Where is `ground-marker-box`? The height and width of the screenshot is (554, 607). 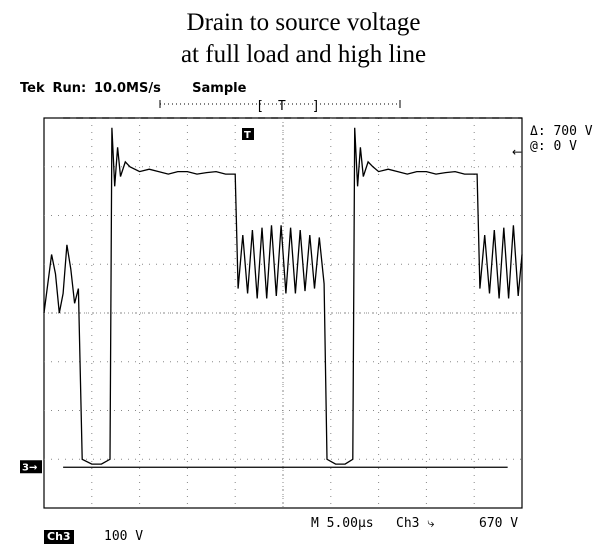
ground-marker-box is located at coordinates (31, 467).